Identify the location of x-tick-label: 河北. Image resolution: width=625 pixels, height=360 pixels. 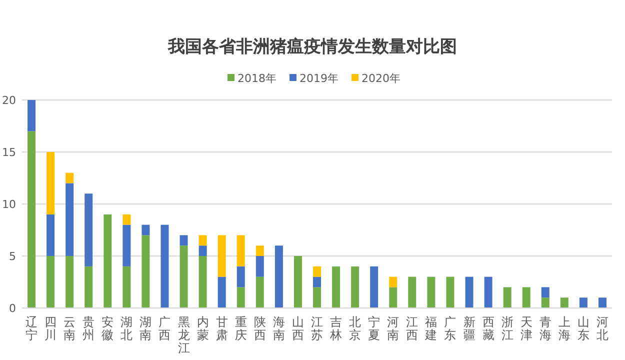
(602, 328).